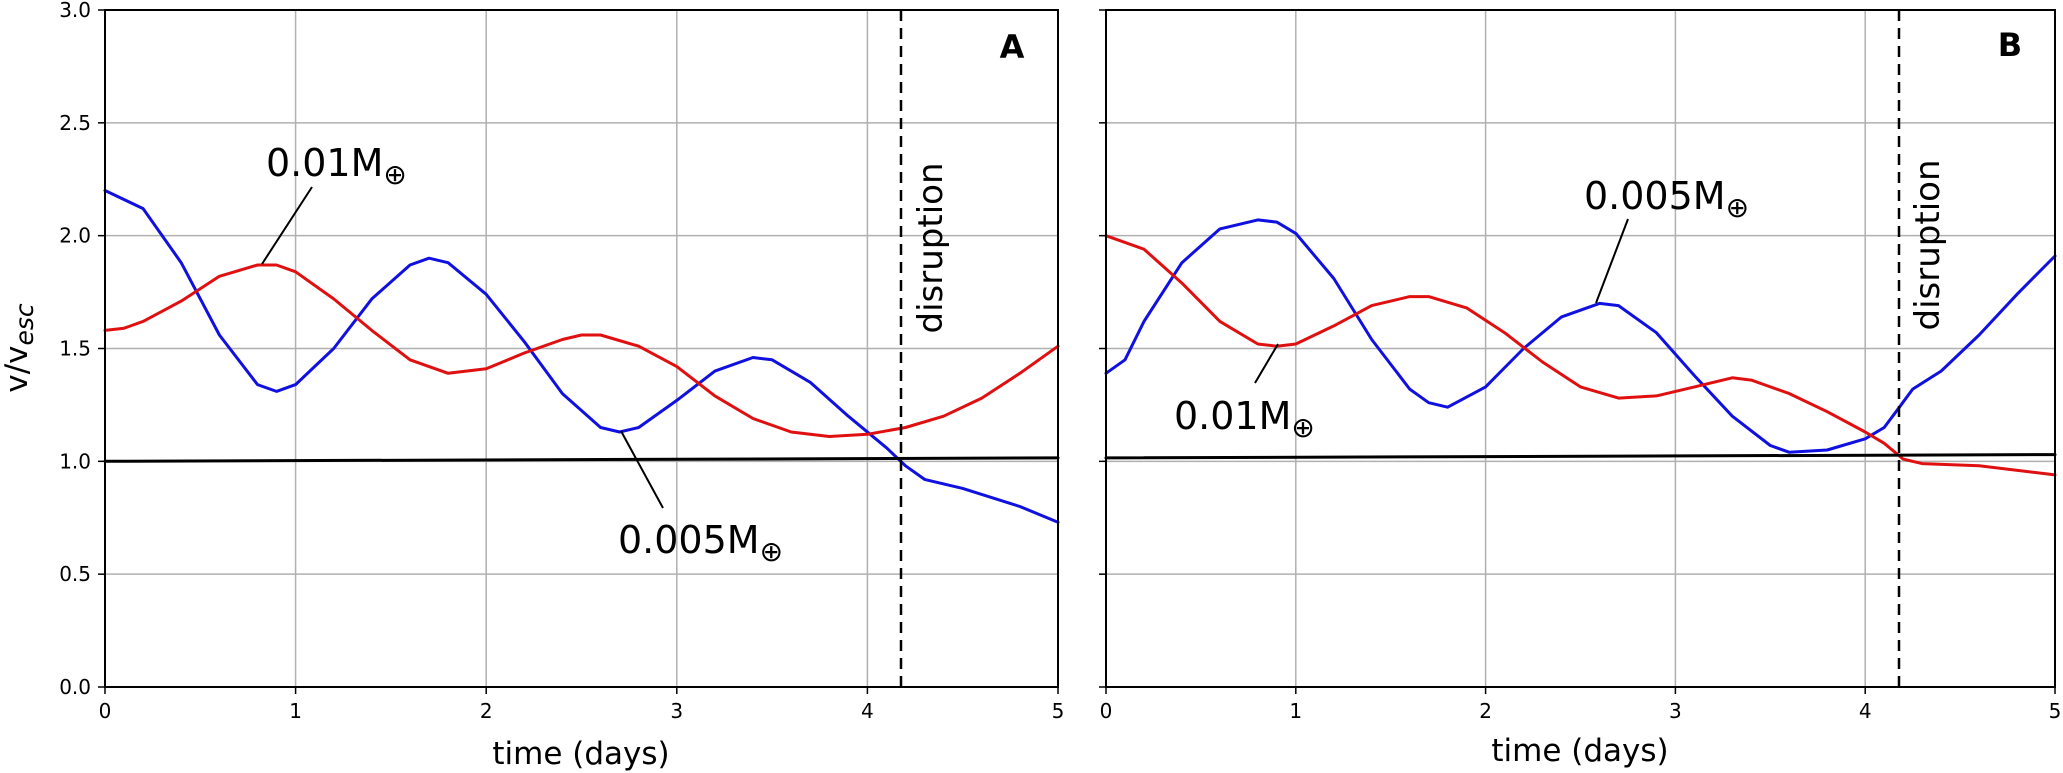  Describe the element at coordinates (75, 687) in the screenshot. I see `y-tick-label: 0.0` at that location.